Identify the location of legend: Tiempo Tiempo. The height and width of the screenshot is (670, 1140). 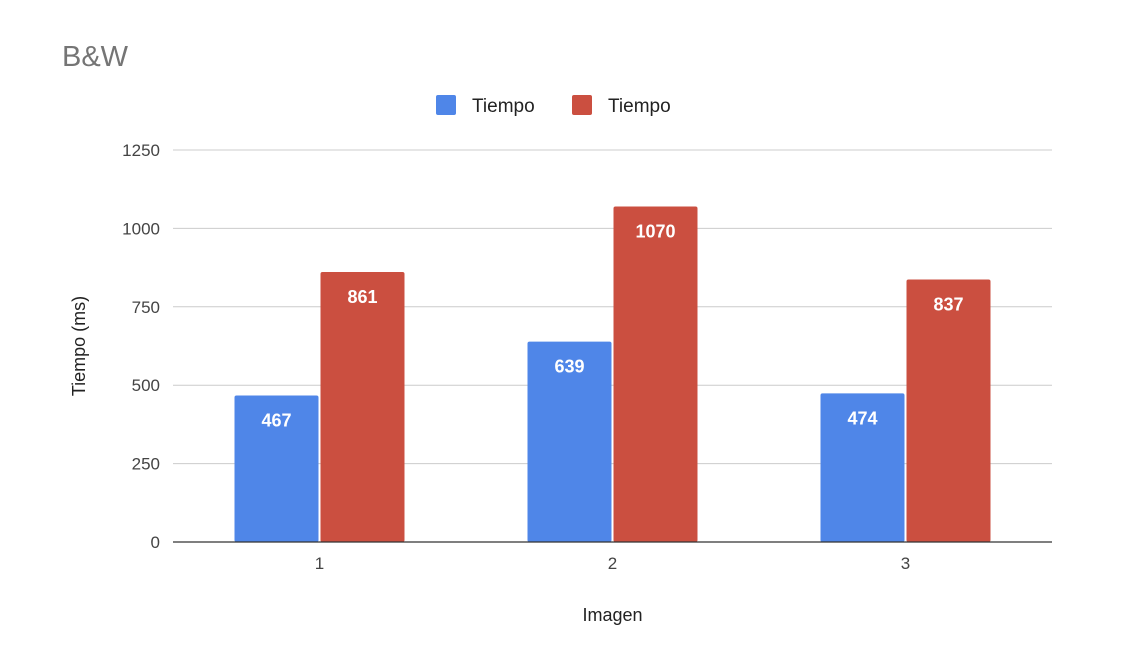
(553, 106).